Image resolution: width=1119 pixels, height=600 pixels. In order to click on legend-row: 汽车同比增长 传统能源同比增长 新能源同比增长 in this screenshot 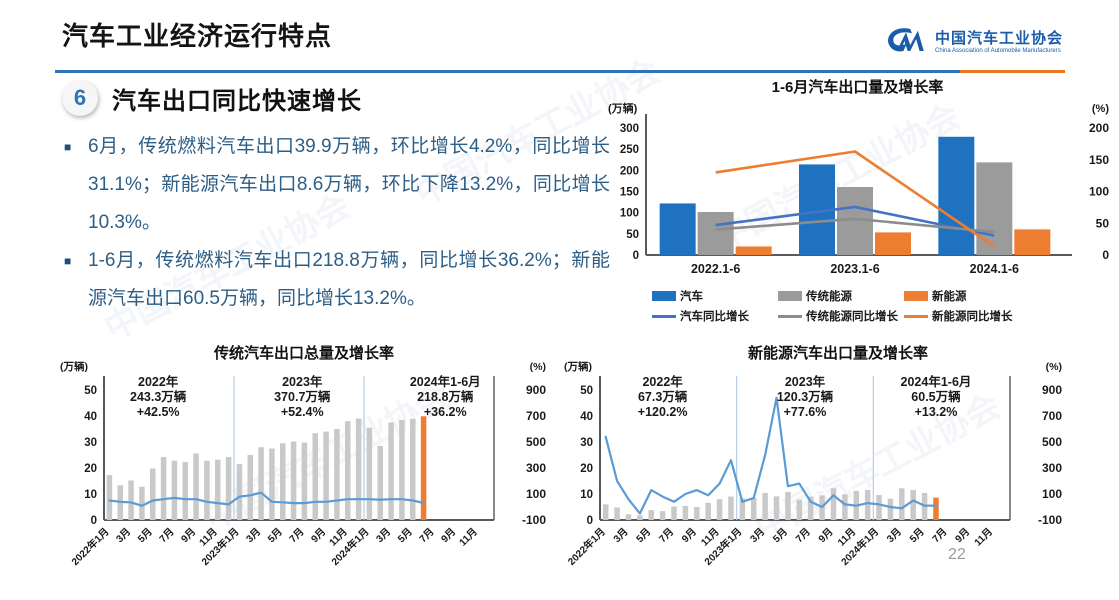, I will do `click(841, 316)`.